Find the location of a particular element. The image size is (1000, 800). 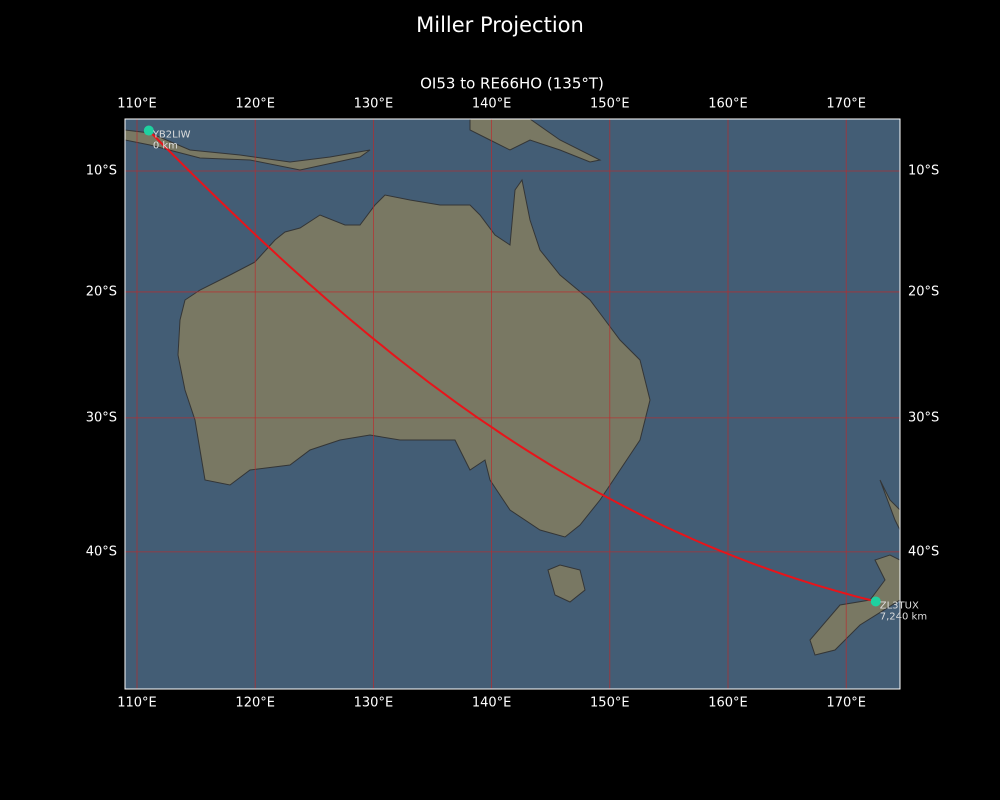

tasmania is located at coordinates (566, 583).